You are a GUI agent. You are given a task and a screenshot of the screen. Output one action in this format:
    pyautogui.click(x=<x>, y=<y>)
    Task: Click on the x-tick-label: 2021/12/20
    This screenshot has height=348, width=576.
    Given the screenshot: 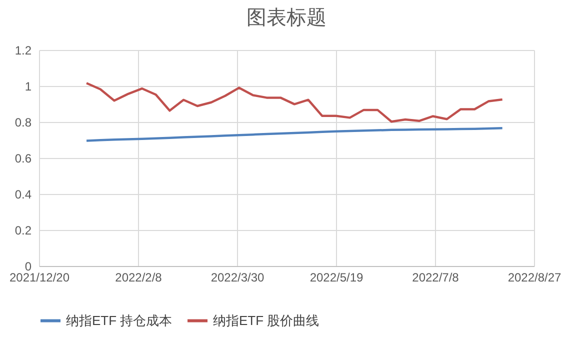 What is the action you would take?
    pyautogui.click(x=39, y=277)
    